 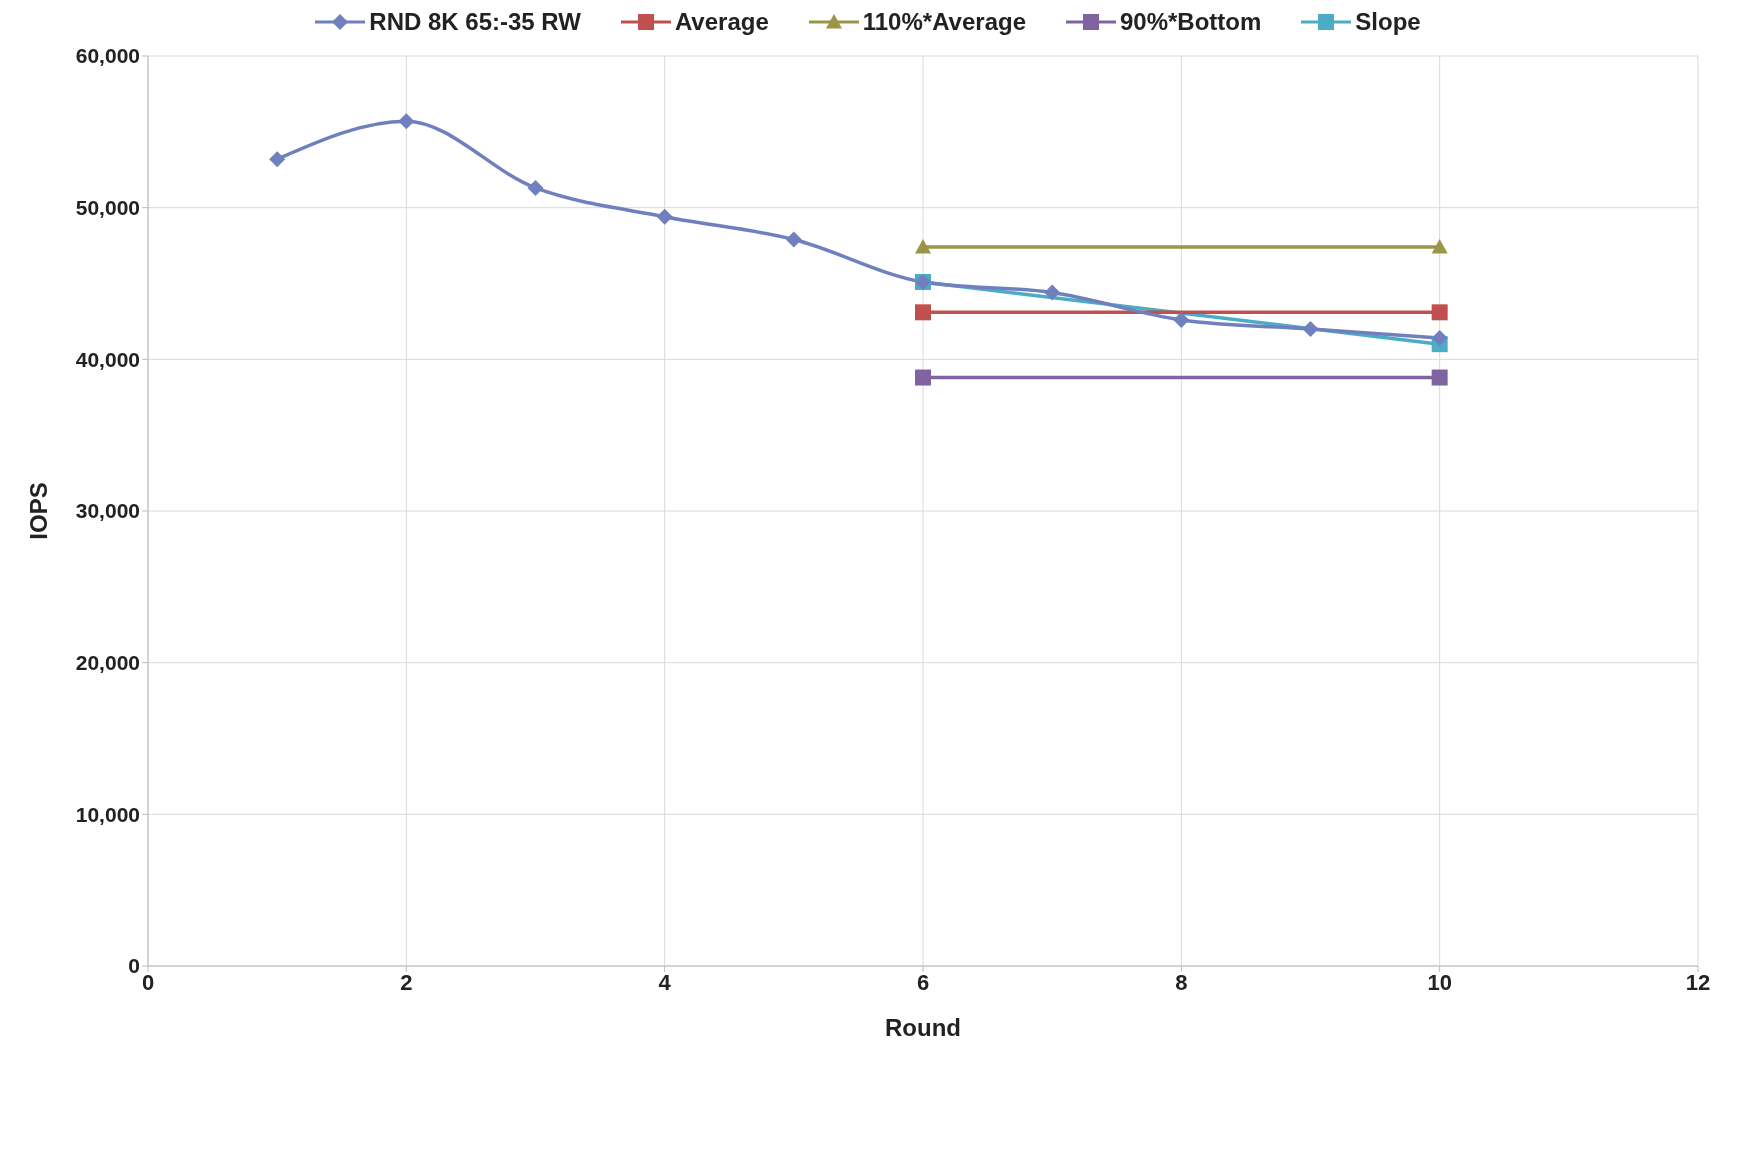 What do you see at coordinates (1698, 982) in the screenshot?
I see `x-tick-label: 12` at bounding box center [1698, 982].